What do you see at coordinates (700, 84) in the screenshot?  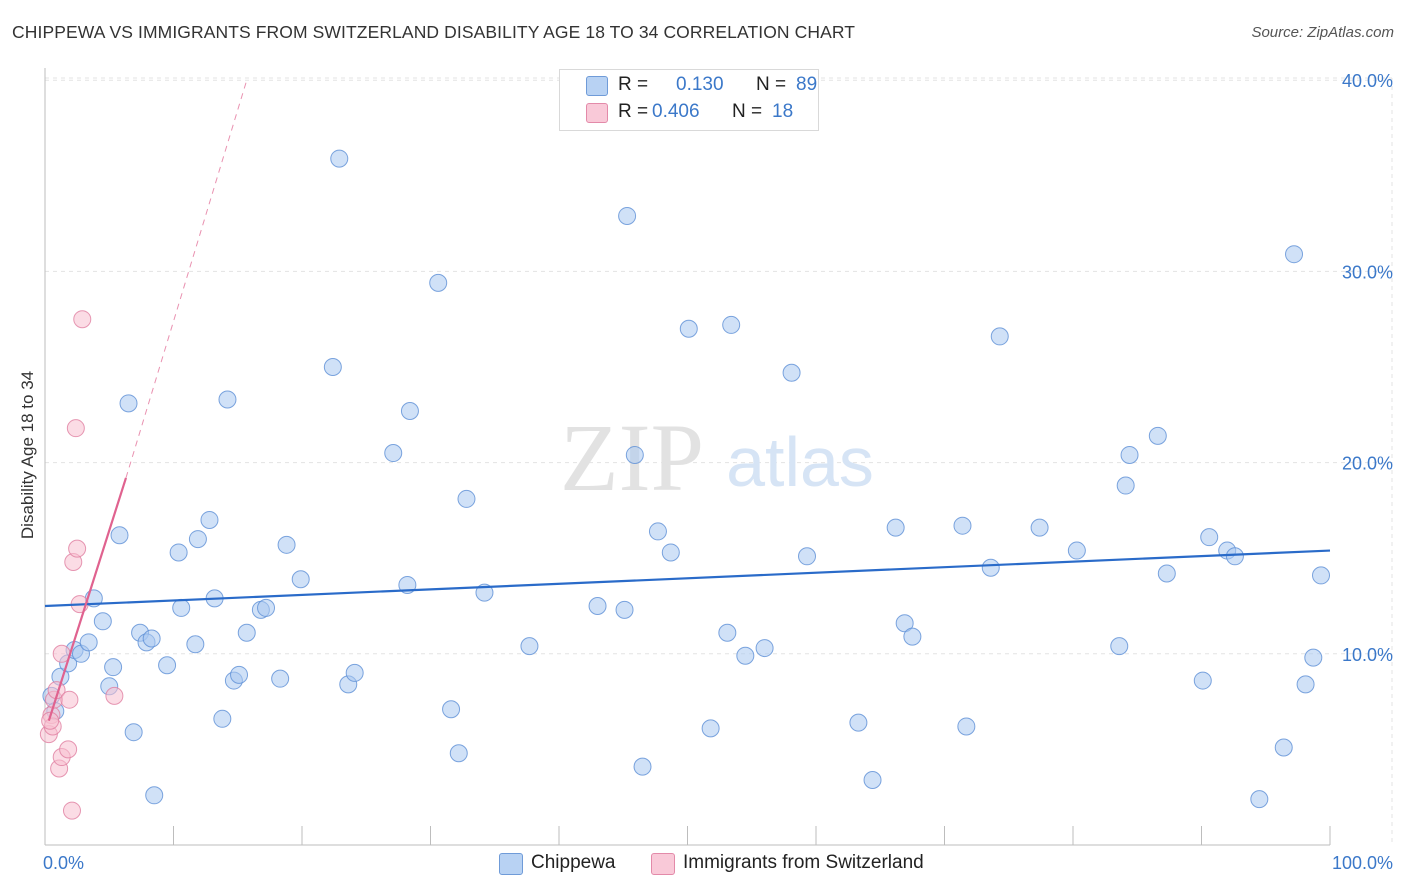 I see `legend-r-value: 0.130` at bounding box center [700, 84].